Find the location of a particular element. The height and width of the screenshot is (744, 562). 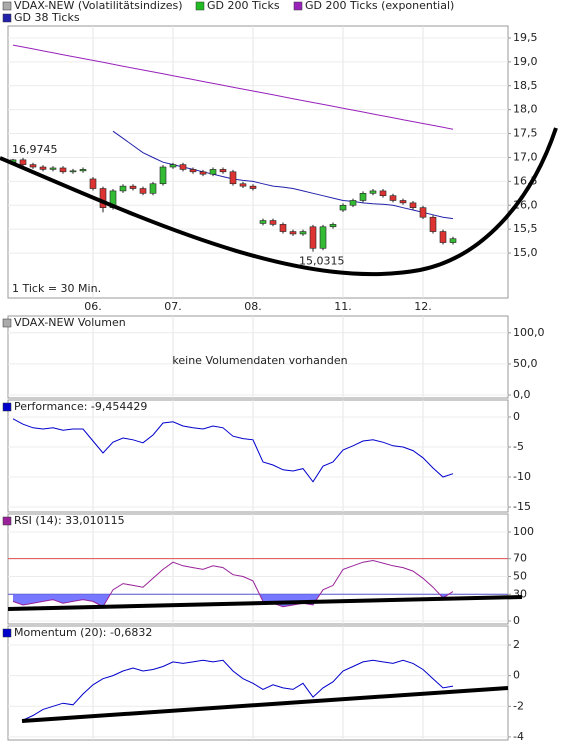

oversold-fill is located at coordinates (231, 600).